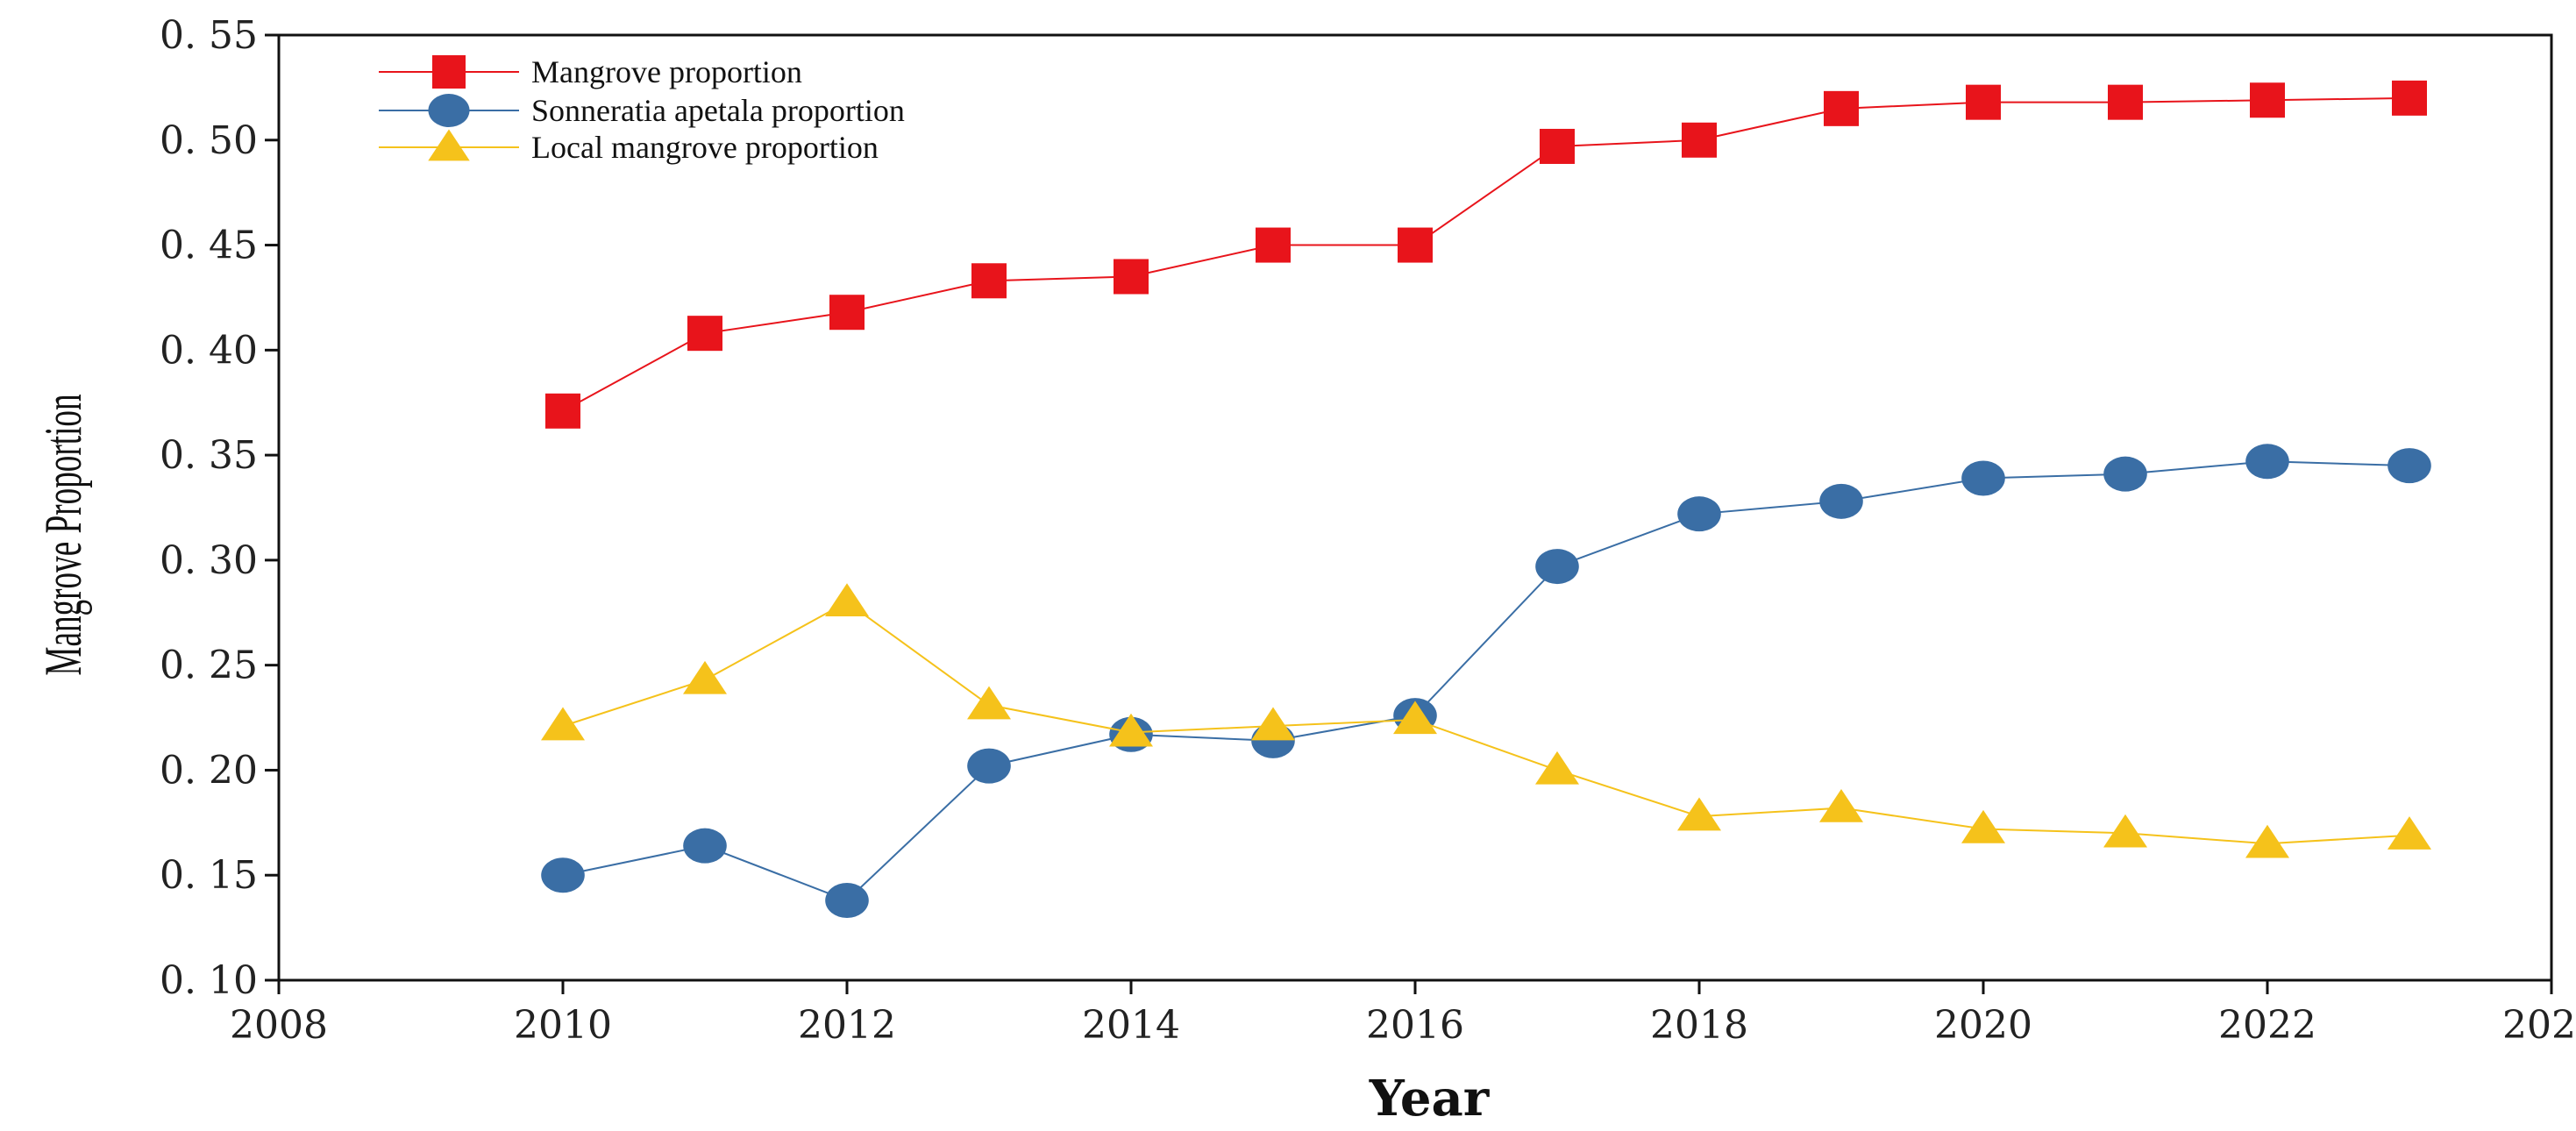  Describe the element at coordinates (209, 875) in the screenshot. I see `y-tick-label: 0. 15` at that location.